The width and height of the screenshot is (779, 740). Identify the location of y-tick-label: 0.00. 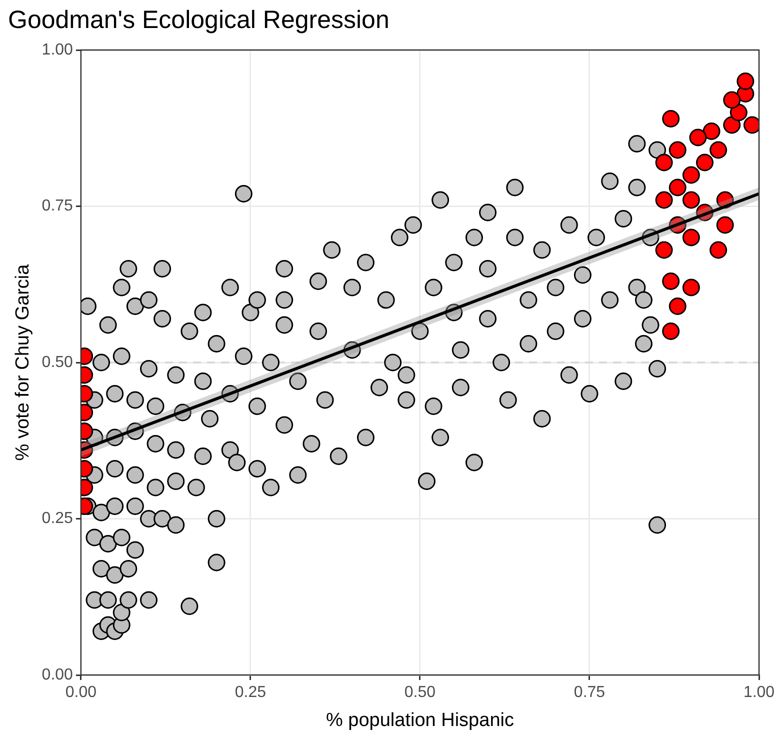
(58, 675).